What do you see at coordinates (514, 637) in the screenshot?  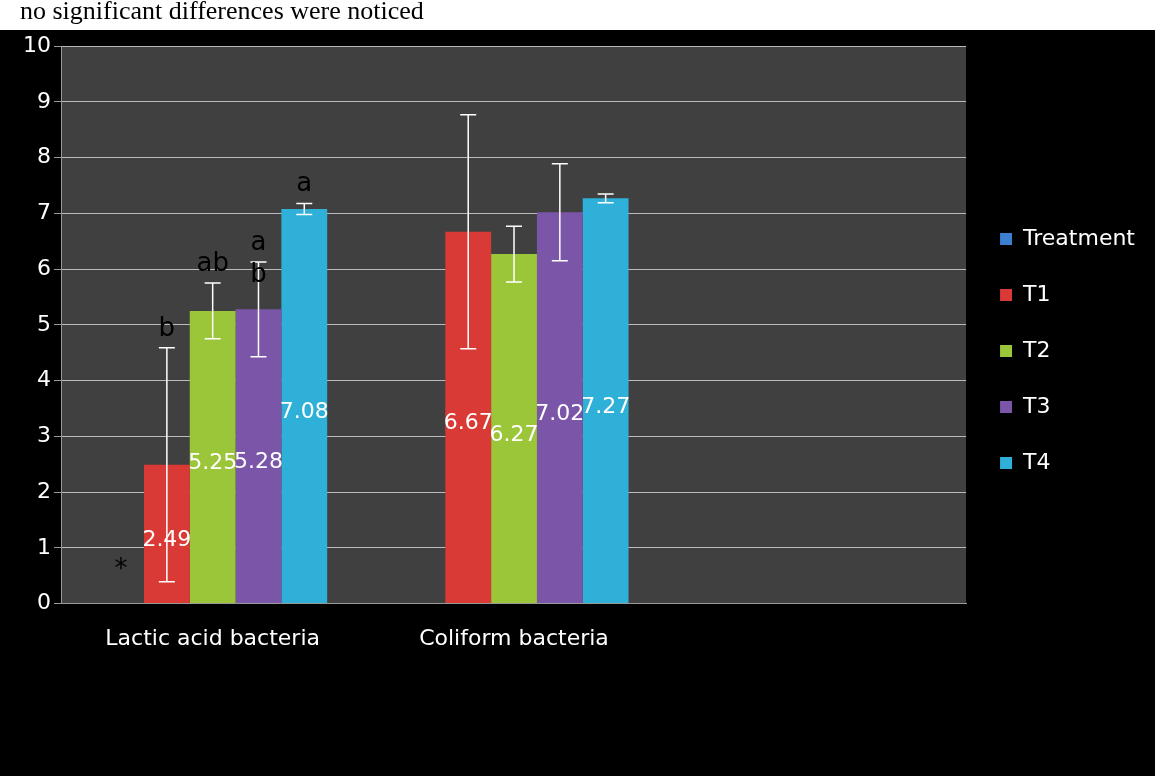 I see `x-tick-label: Coliform bacteria` at bounding box center [514, 637].